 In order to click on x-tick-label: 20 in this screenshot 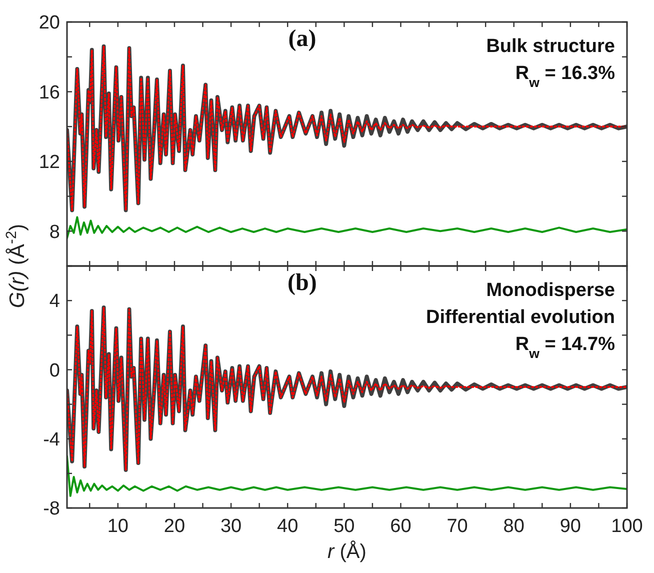, I will do `click(175, 526)`.